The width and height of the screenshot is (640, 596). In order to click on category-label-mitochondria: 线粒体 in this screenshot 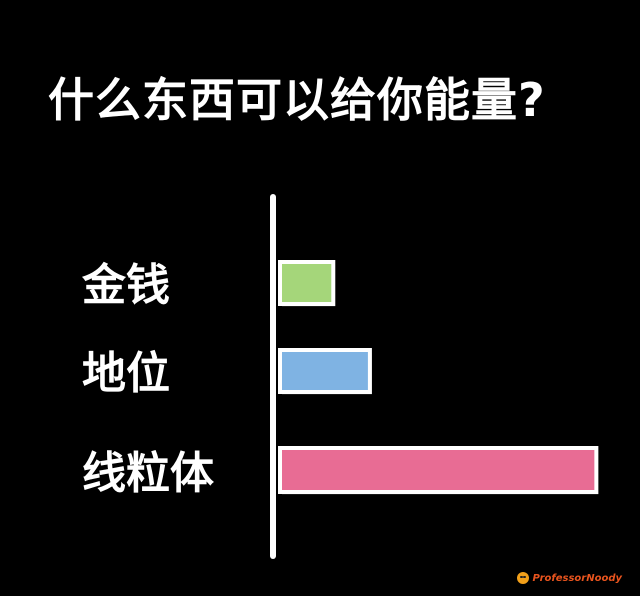, I will do `click(148, 473)`.